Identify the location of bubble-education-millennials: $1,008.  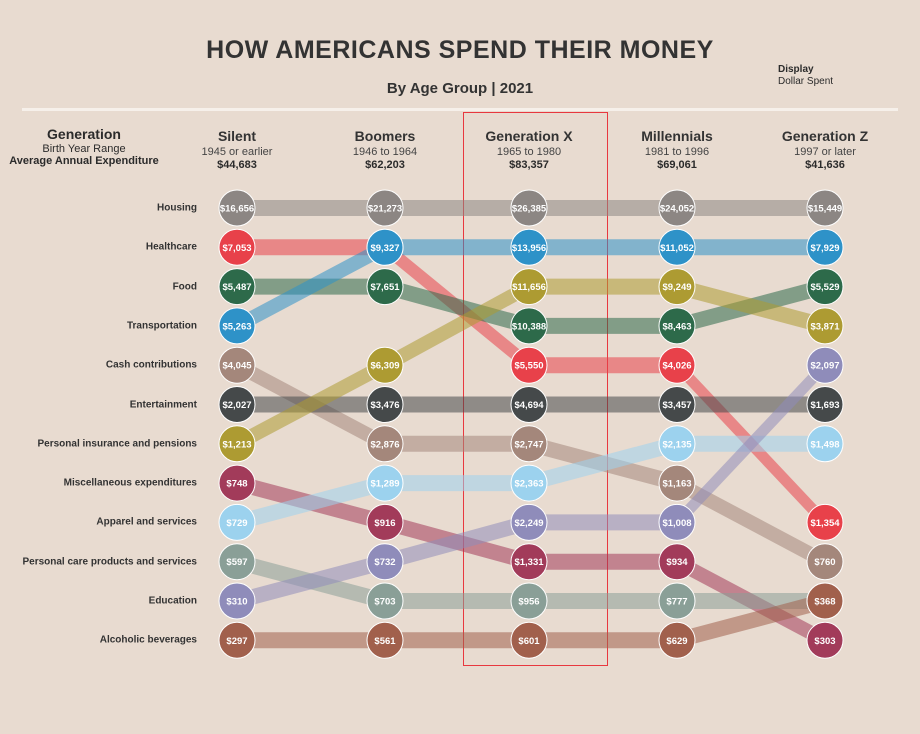
(677, 522).